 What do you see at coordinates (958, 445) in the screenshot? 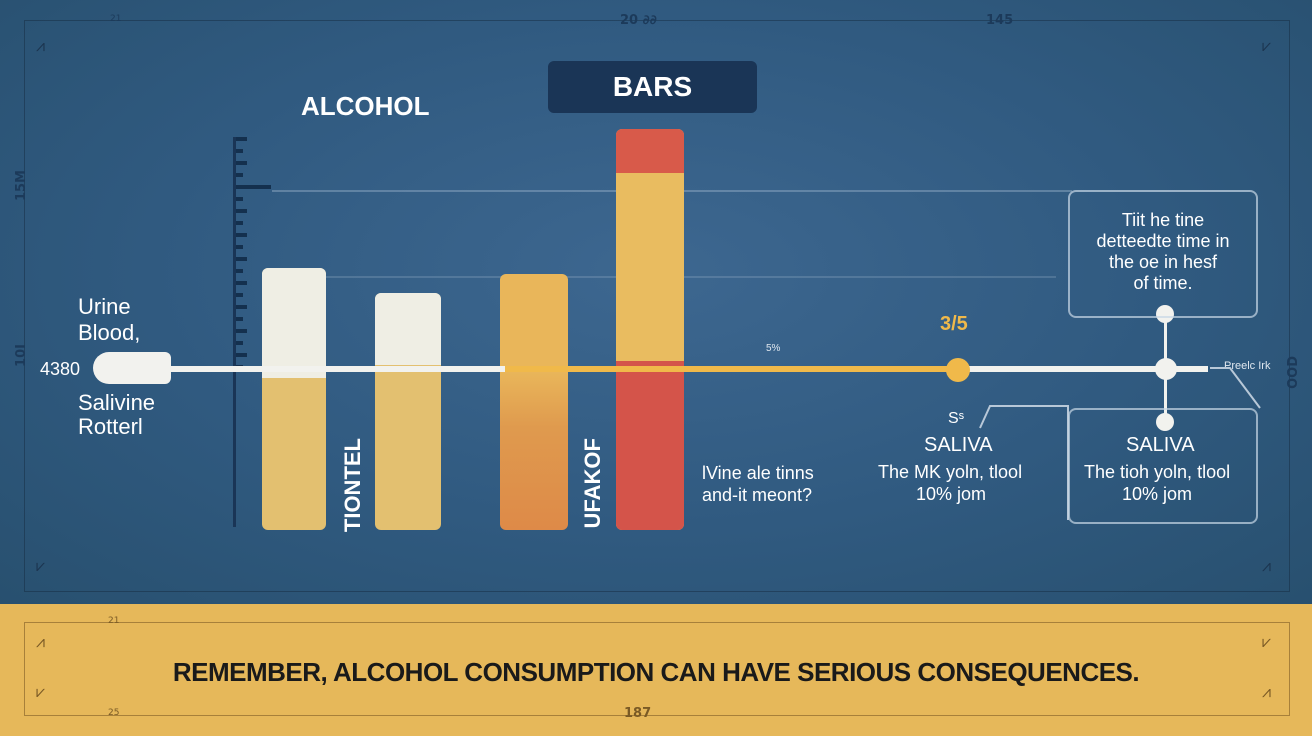
I see `saliva-1-title: SALIVA` at bounding box center [958, 445].